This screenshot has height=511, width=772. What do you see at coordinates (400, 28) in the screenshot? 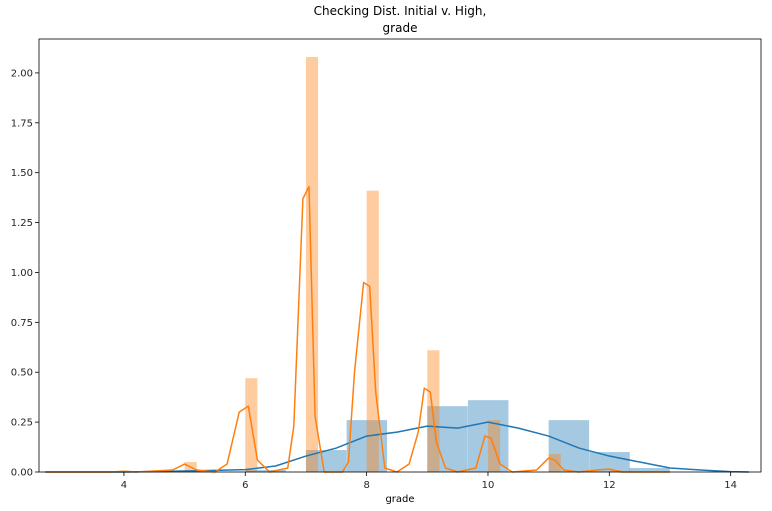
I see `chart-title-line-2: grade` at bounding box center [400, 28].